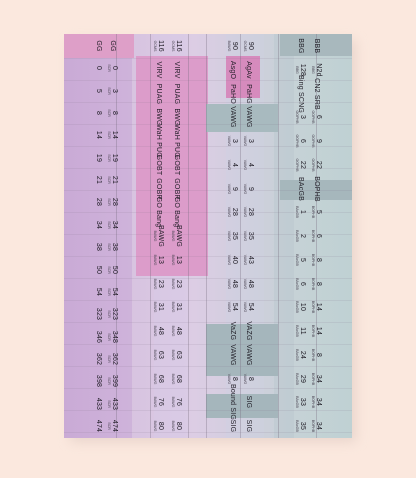 The image size is (416, 478). I want to click on cell-value: 11, so click(302, 331).